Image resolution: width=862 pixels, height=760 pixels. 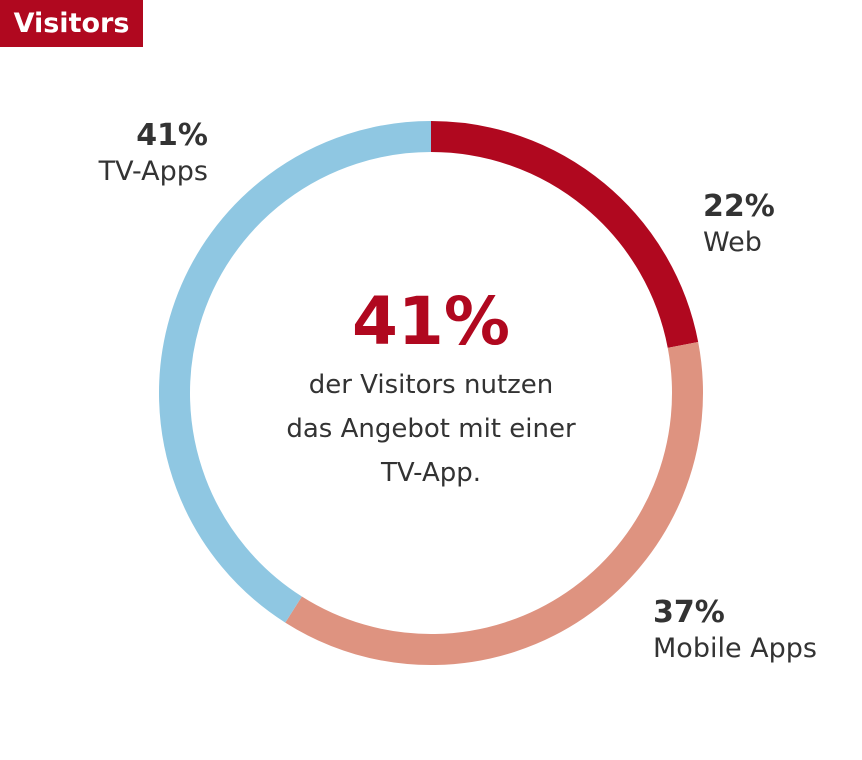 What do you see at coordinates (153, 171) in the screenshot?
I see `label-tv-apps-name: TV-Apps` at bounding box center [153, 171].